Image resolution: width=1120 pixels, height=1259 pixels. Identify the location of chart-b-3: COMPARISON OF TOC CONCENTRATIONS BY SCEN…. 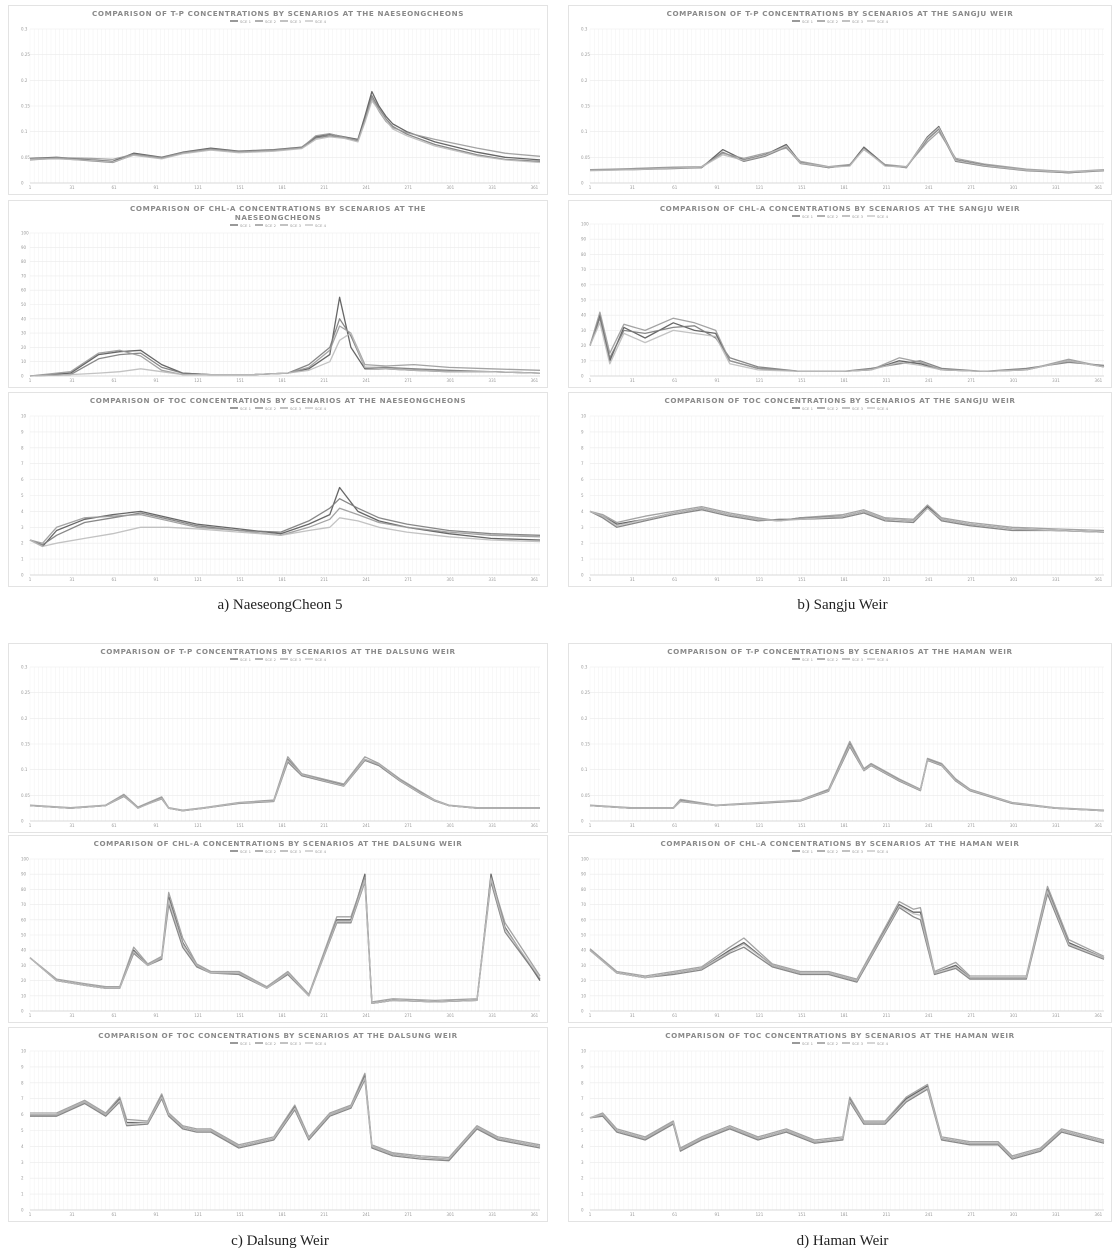
(840, 489).